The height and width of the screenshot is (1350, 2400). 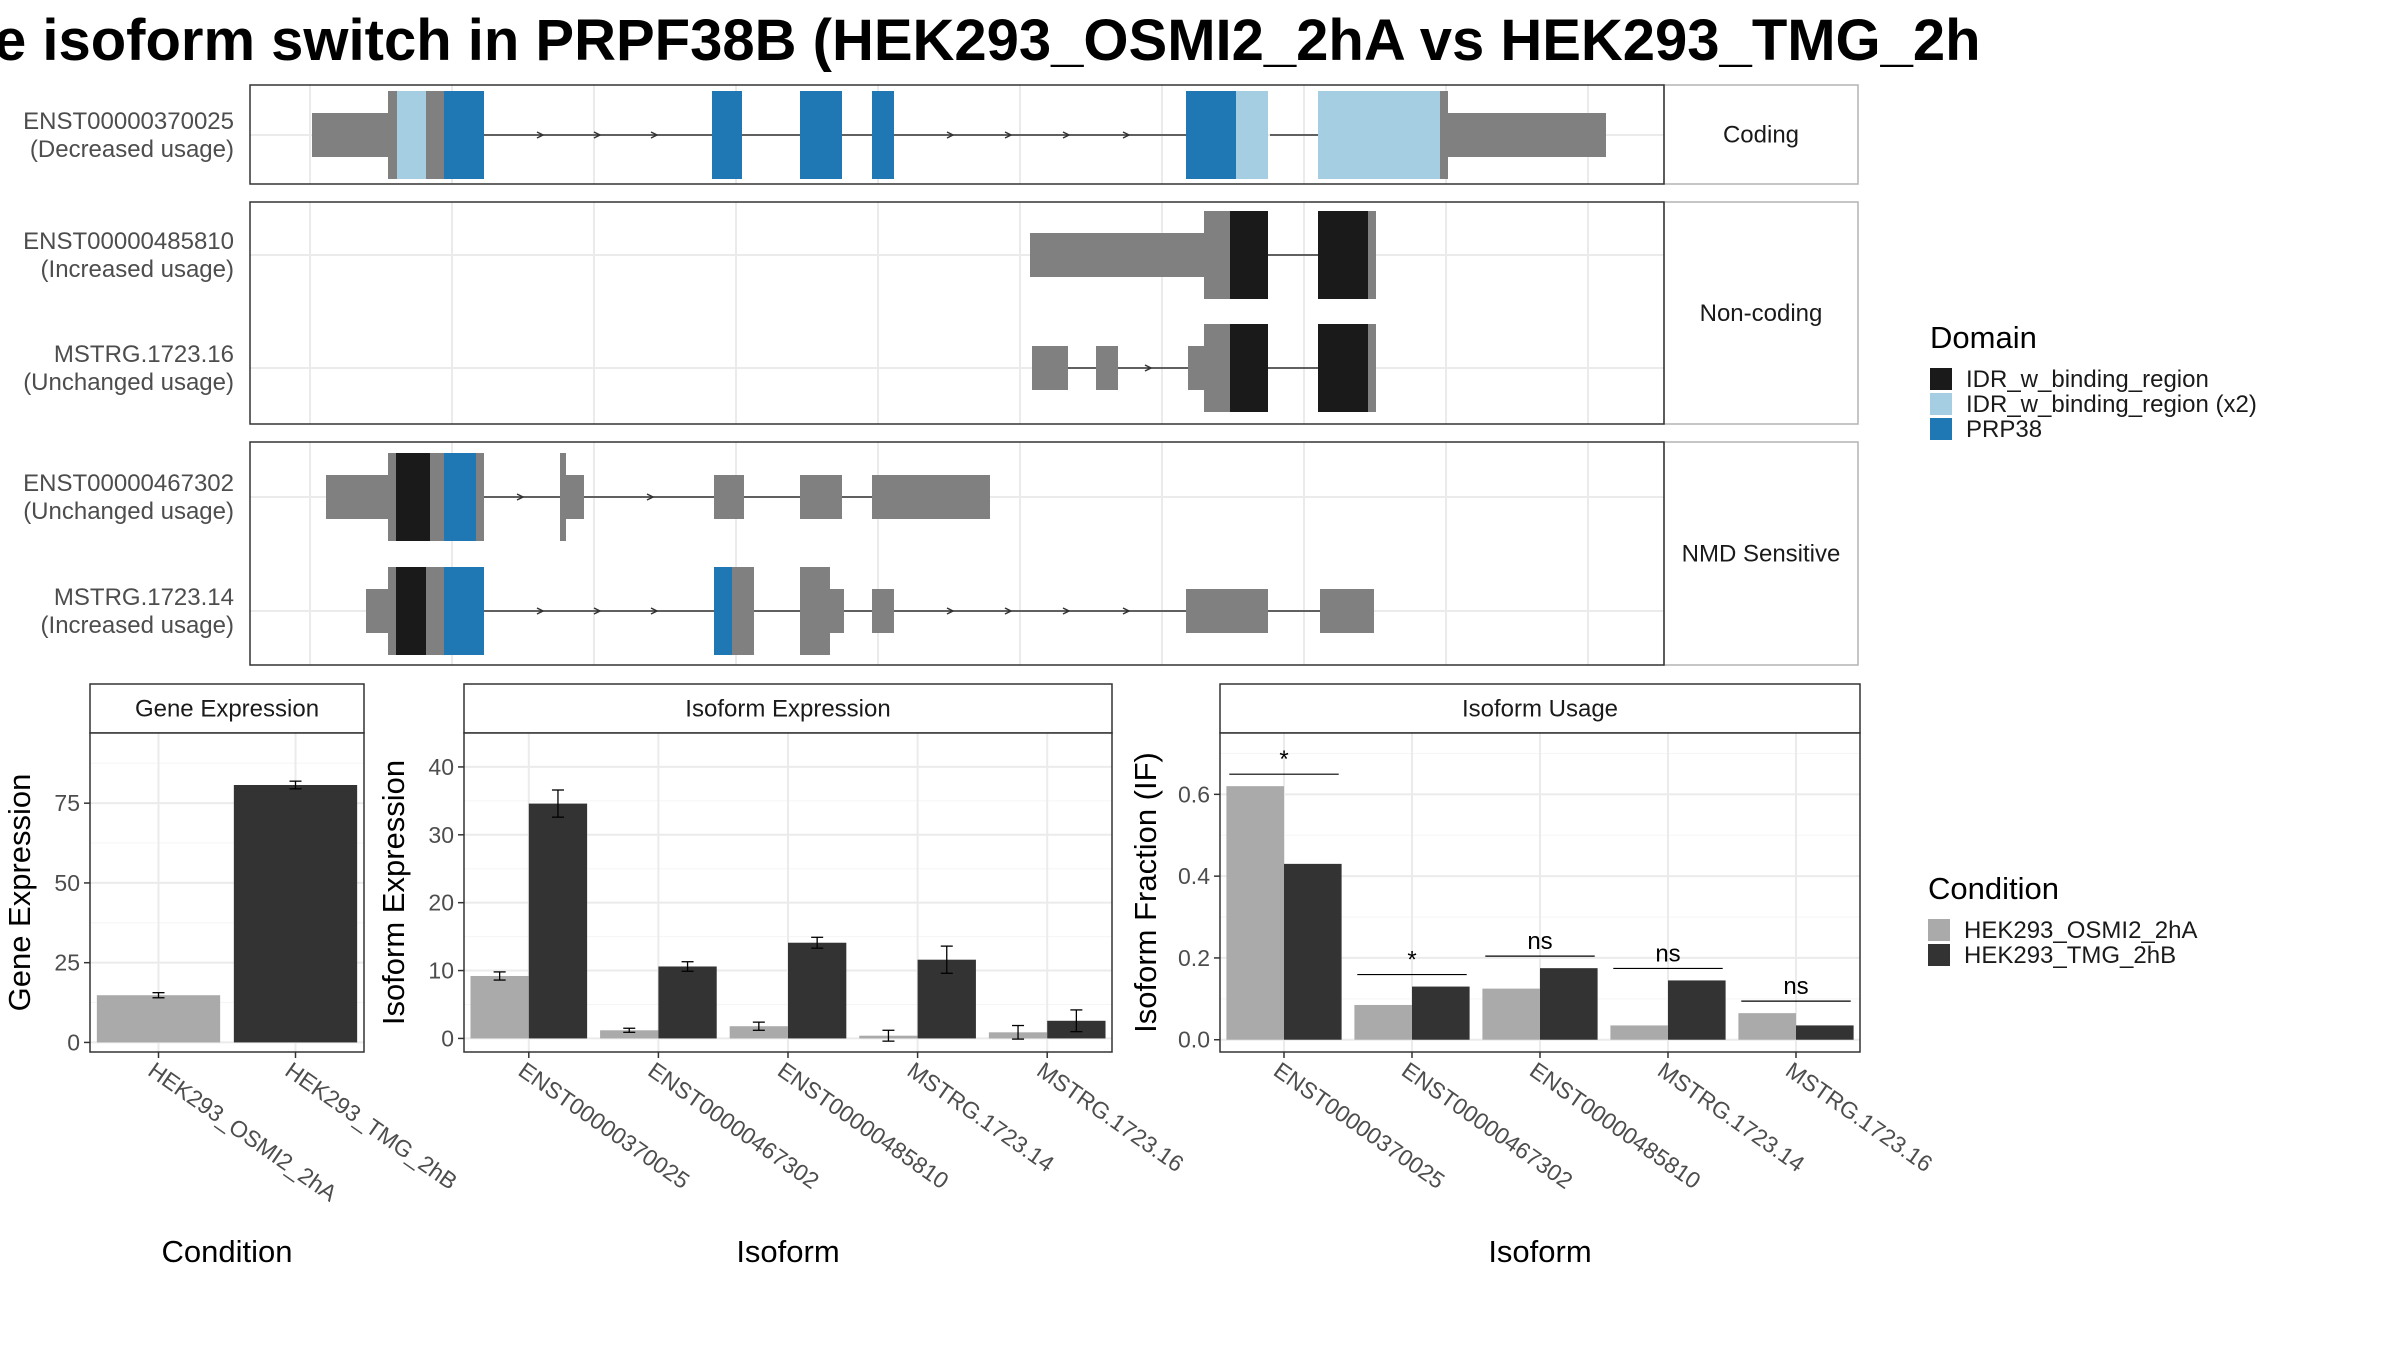 What do you see at coordinates (227, 892) in the screenshot?
I see `plot-border` at bounding box center [227, 892].